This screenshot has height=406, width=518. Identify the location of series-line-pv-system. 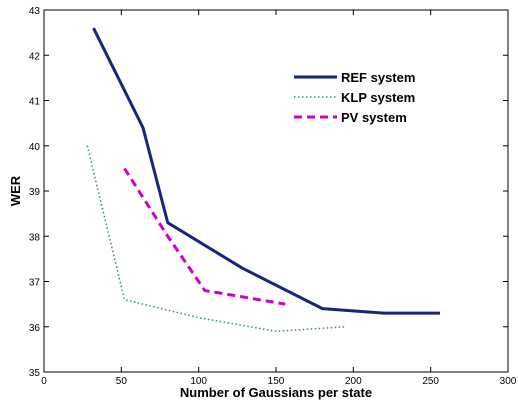
(204, 236).